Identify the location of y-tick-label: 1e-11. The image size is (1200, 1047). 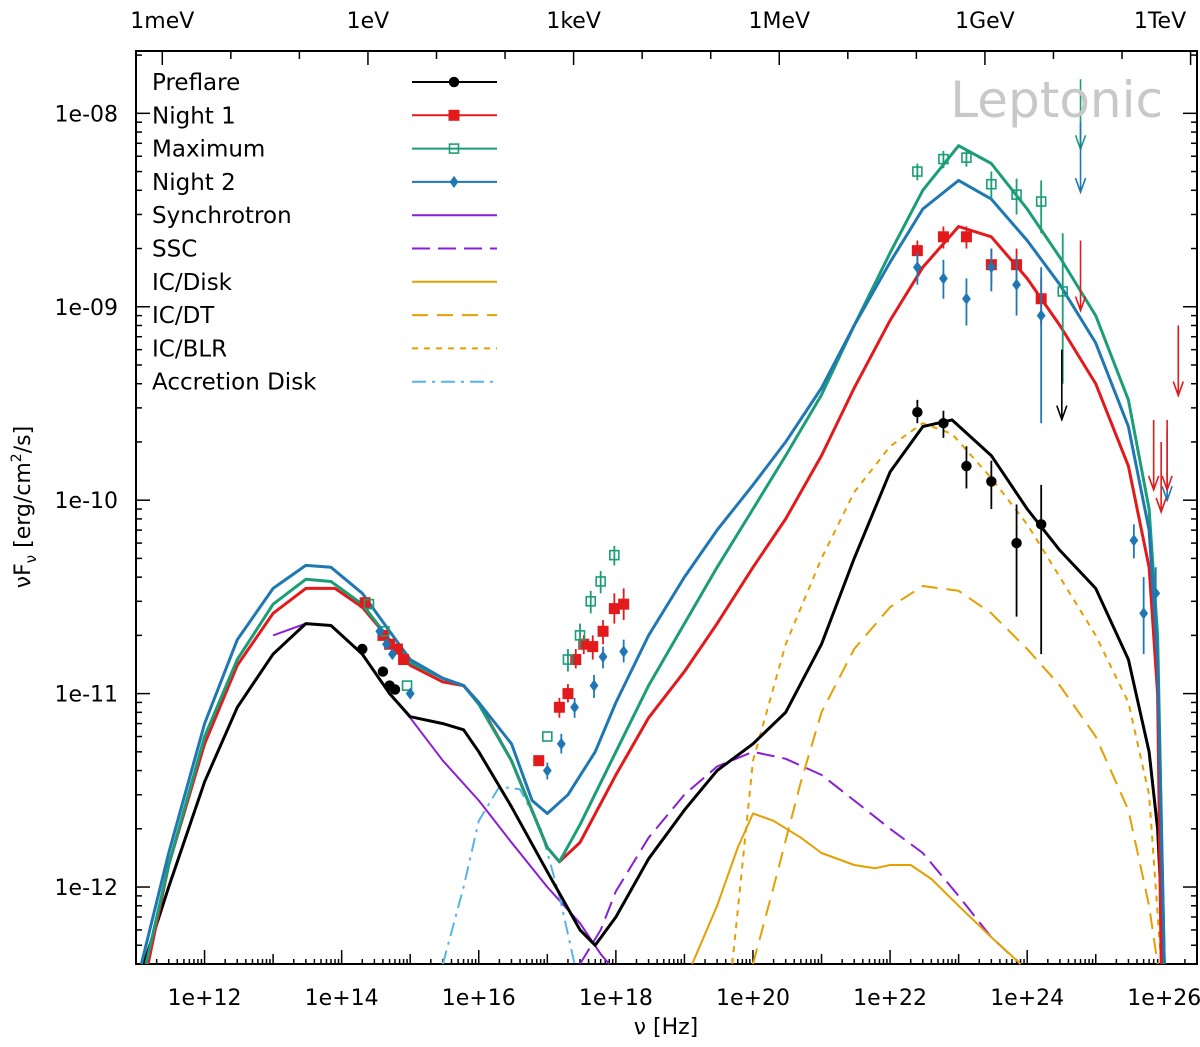
(86, 695).